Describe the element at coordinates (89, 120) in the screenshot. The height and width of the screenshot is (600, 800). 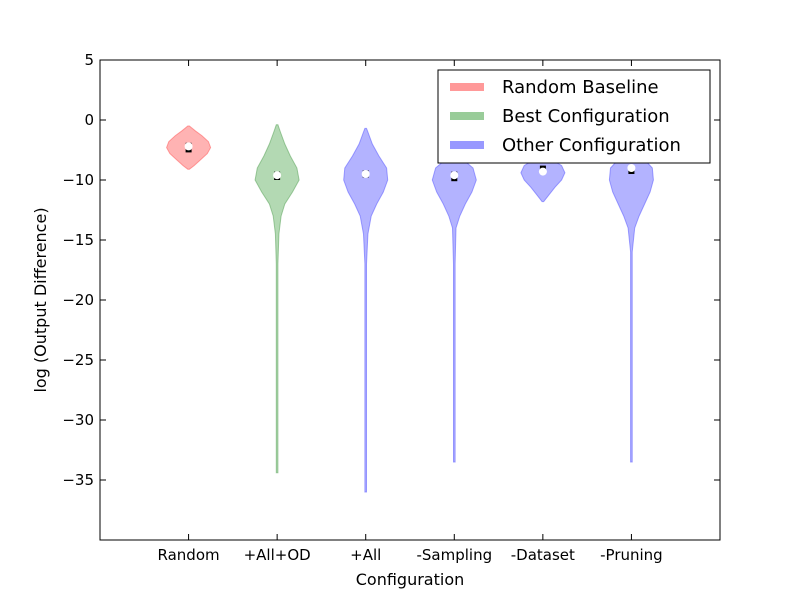
I see `y-tick-label: 0` at that location.